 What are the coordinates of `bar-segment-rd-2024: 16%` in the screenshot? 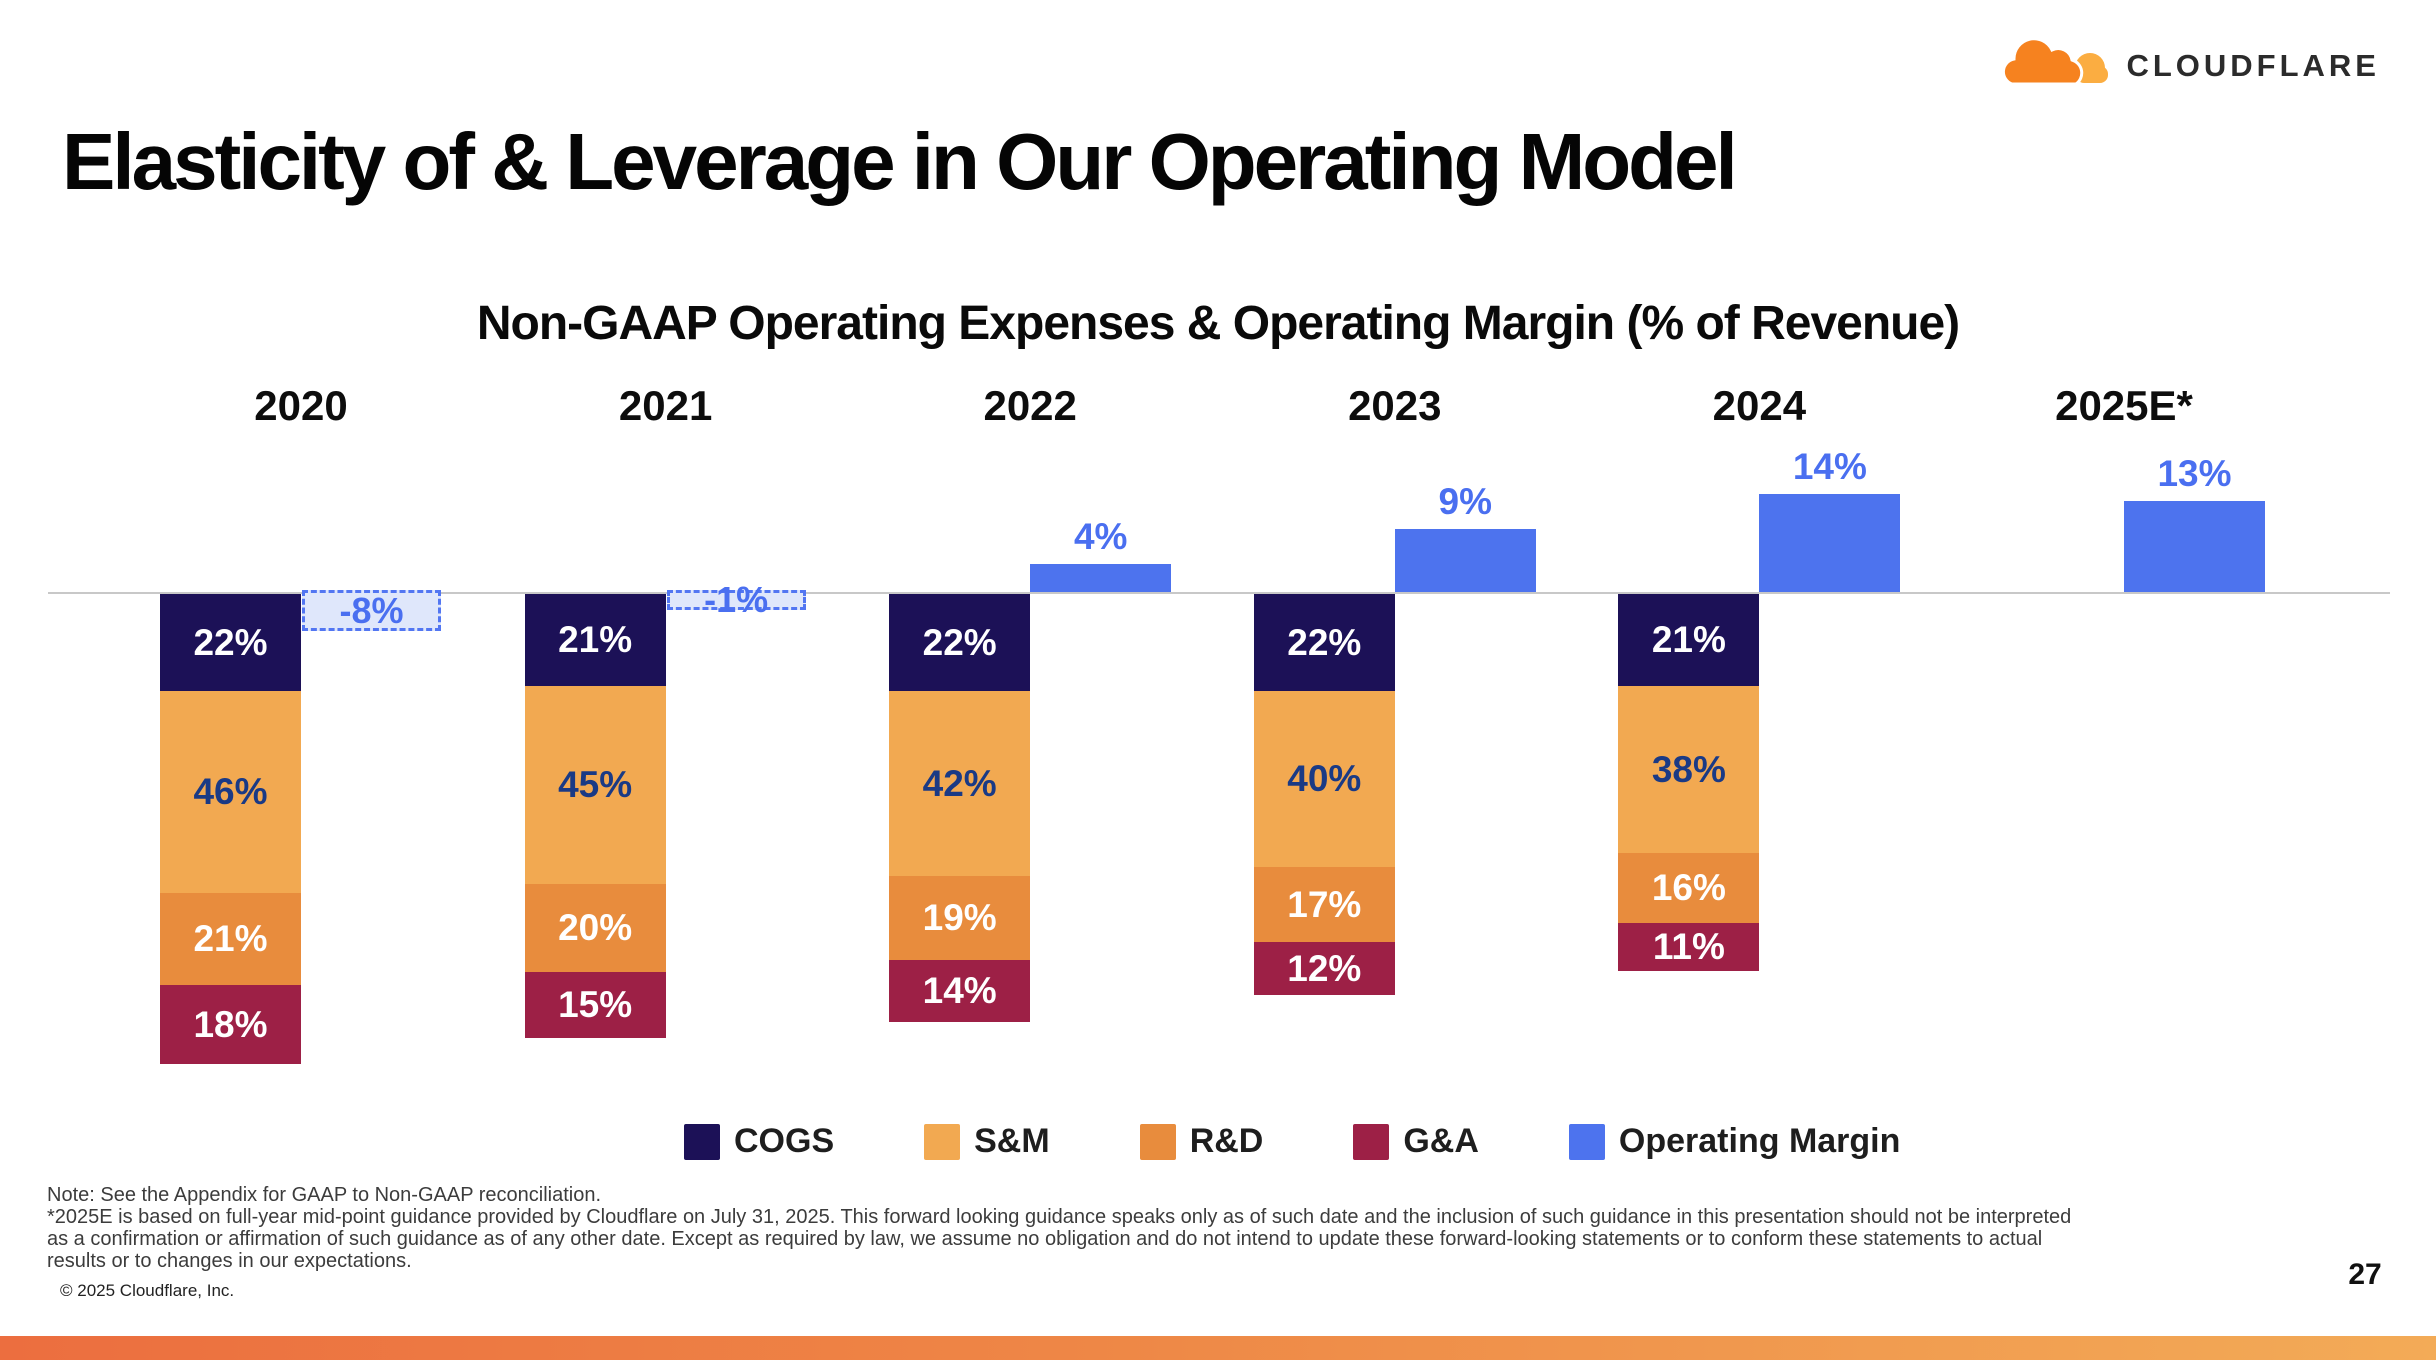 It's located at (1689, 888).